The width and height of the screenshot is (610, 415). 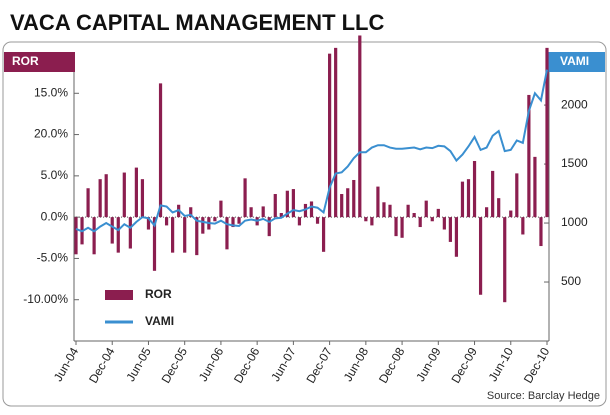 I want to click on y2-tick-label: 500, so click(x=571, y=281).